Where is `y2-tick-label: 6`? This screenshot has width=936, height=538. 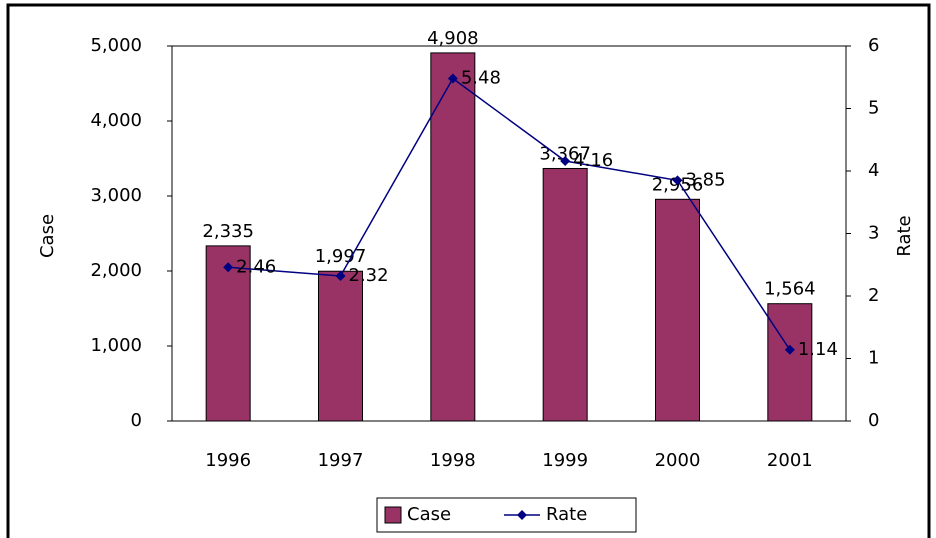
y2-tick-label: 6 is located at coordinates (873, 45).